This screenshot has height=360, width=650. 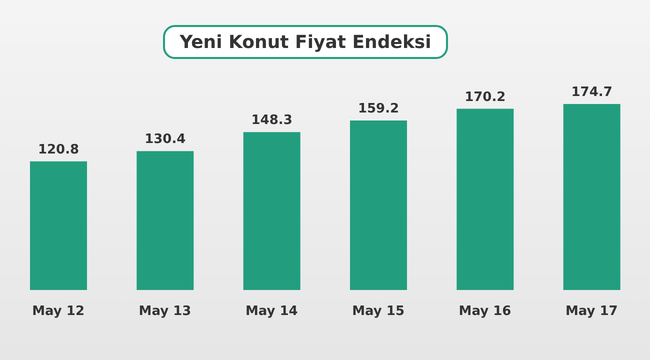 I want to click on x-tick-label: May 15, so click(x=378, y=312).